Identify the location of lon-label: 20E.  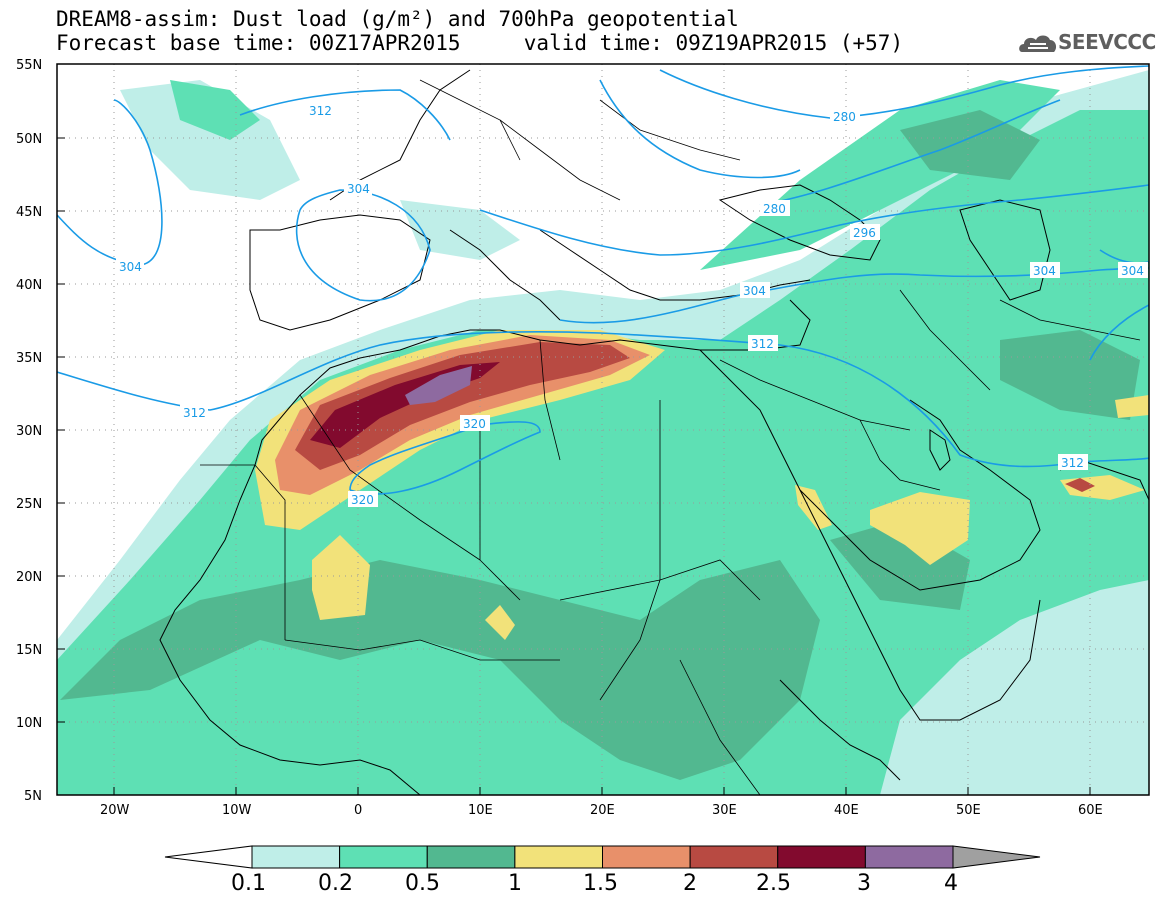
(602, 810).